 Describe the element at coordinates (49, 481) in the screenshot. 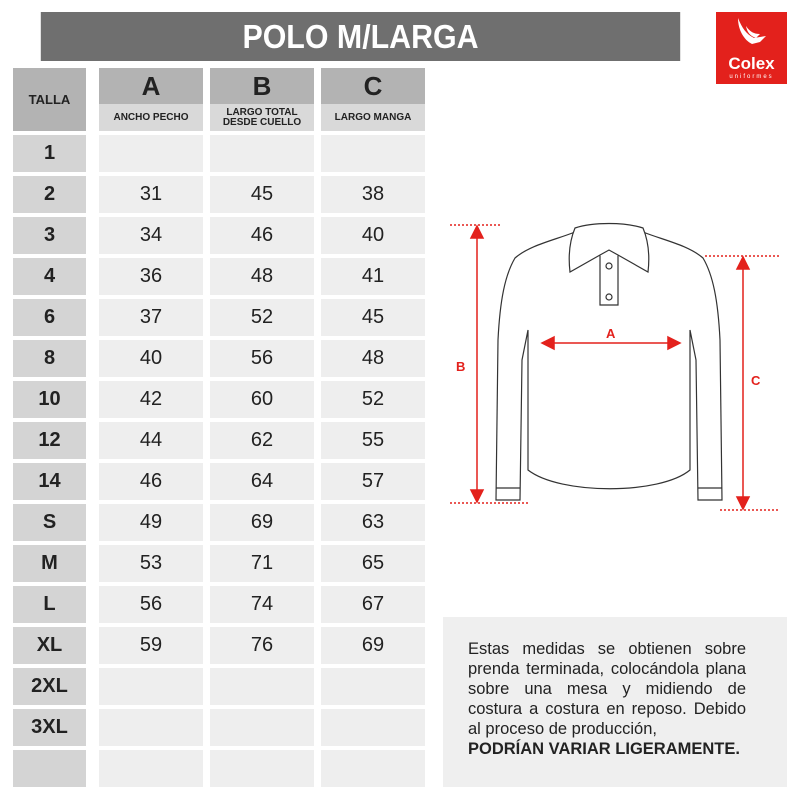

I see `size-cell: 14` at that location.